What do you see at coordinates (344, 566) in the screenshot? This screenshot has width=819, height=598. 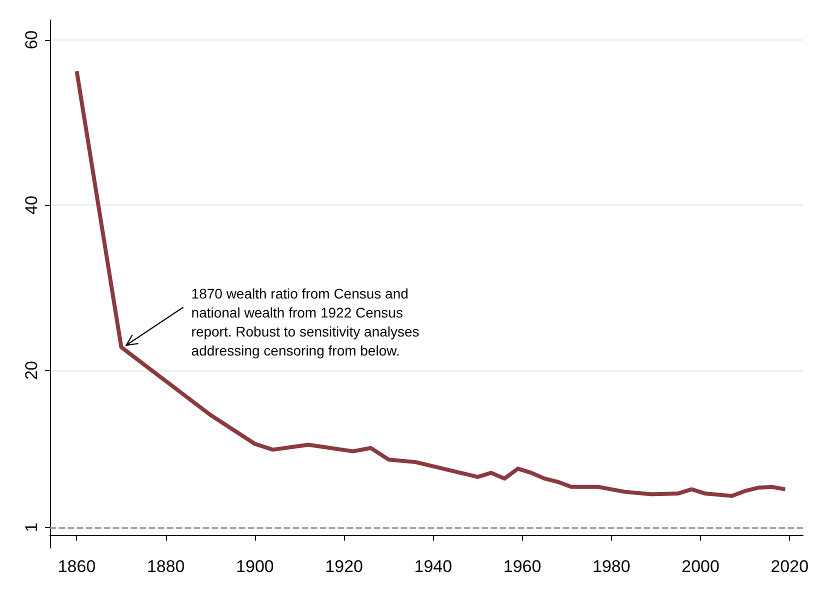 I see `x-tick-label: 1920` at bounding box center [344, 566].